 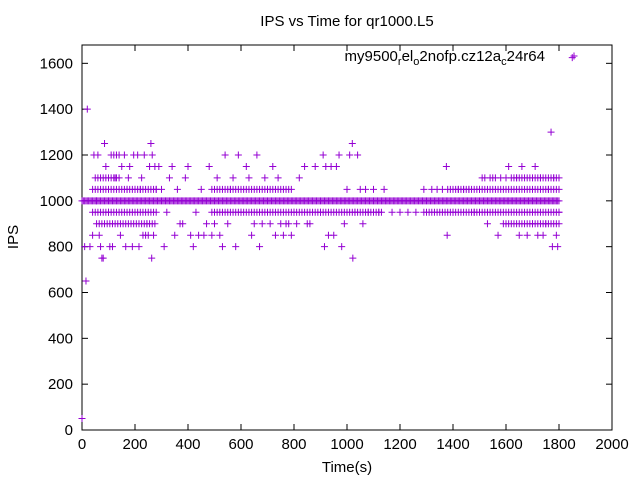 What do you see at coordinates (505, 444) in the screenshot?
I see `x-tick-label: 1600` at bounding box center [505, 444].